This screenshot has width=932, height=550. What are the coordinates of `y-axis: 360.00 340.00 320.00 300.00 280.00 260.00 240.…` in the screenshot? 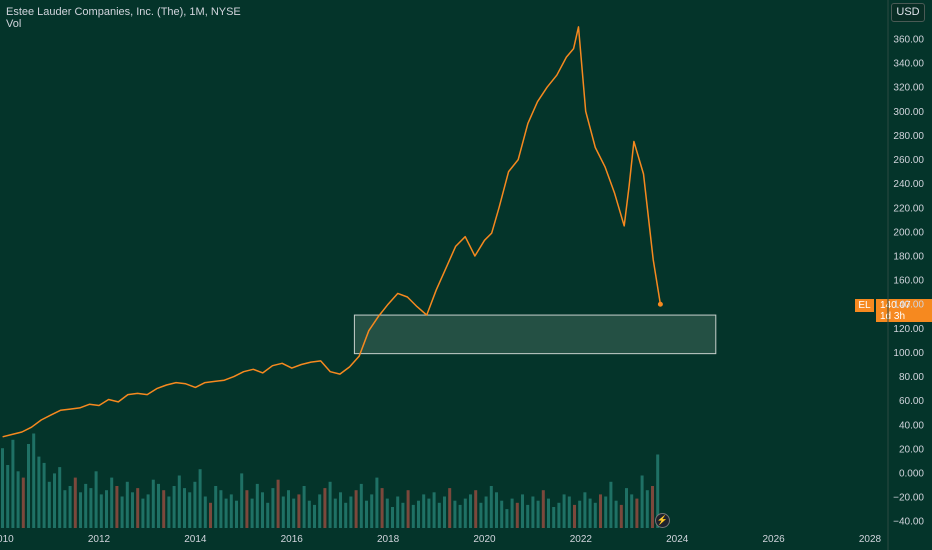 It's located at (908, 281).